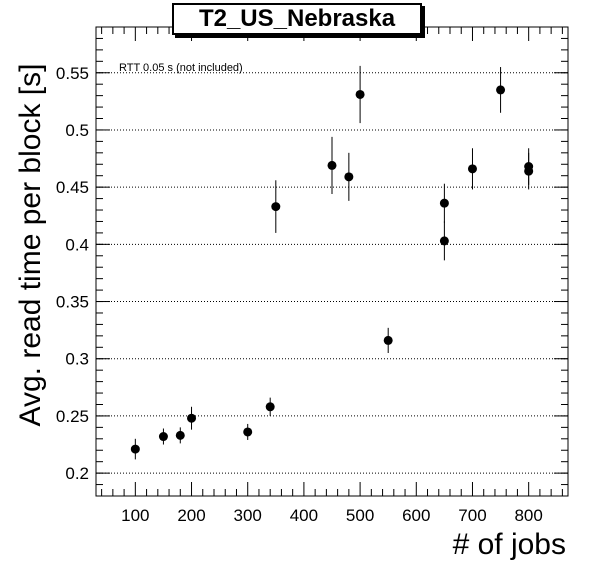 This screenshot has width=596, height=572. What do you see at coordinates (191, 515) in the screenshot?
I see `x-tick-label: 200` at bounding box center [191, 515].